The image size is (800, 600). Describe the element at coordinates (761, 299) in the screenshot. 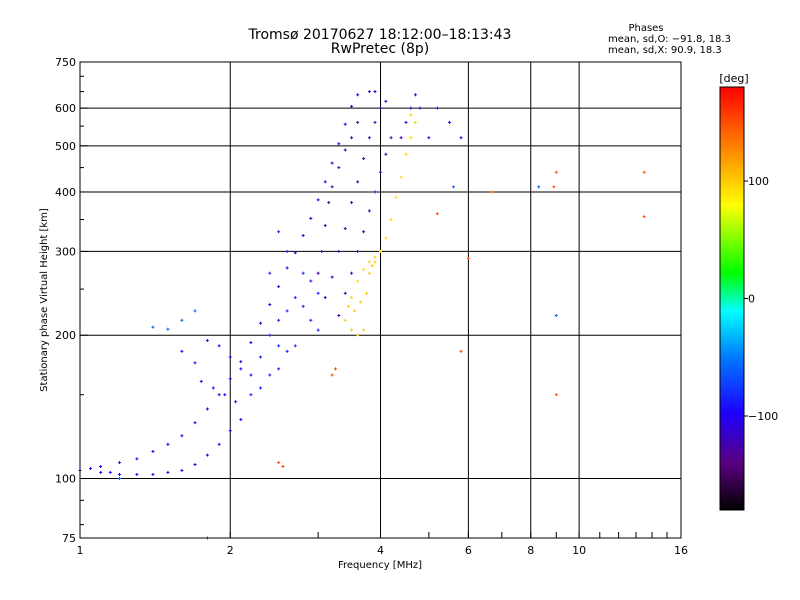

I see `colorbar-ticks: 100 0 −100` at that location.